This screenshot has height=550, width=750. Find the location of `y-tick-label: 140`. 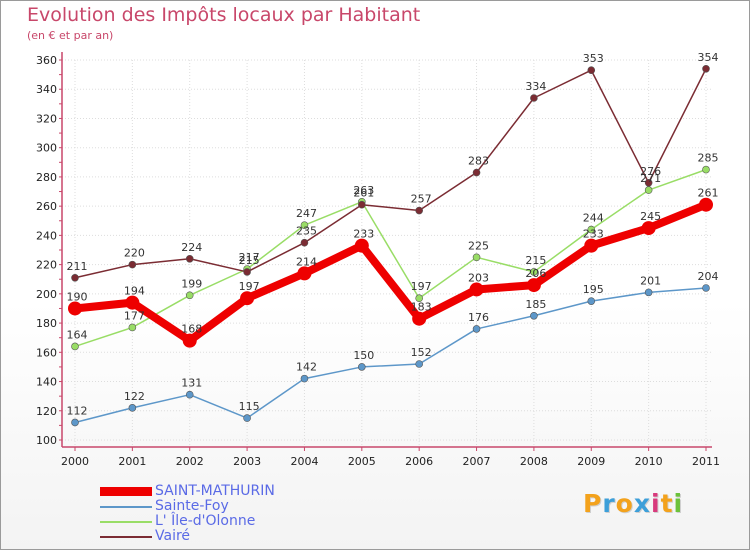

y-tick-label: 140 is located at coordinates (46, 382).